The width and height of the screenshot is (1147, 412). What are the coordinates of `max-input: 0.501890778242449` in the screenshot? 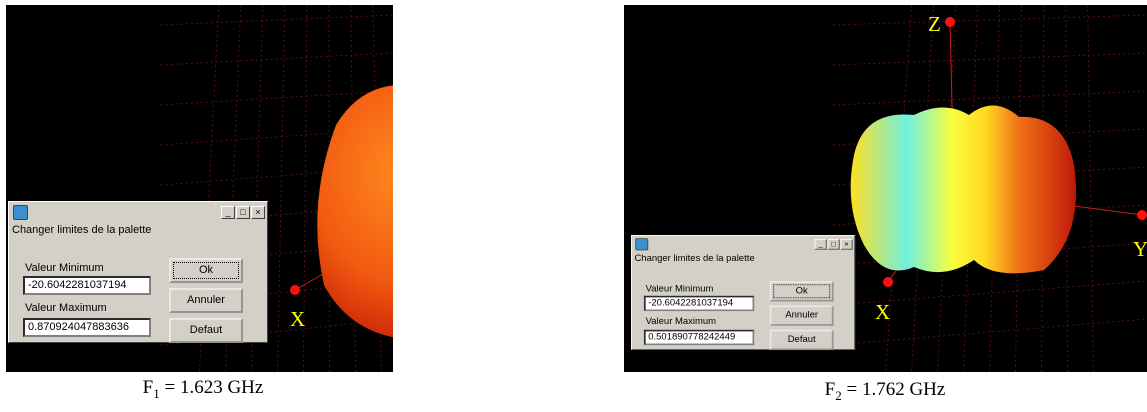 It's located at (699, 337).